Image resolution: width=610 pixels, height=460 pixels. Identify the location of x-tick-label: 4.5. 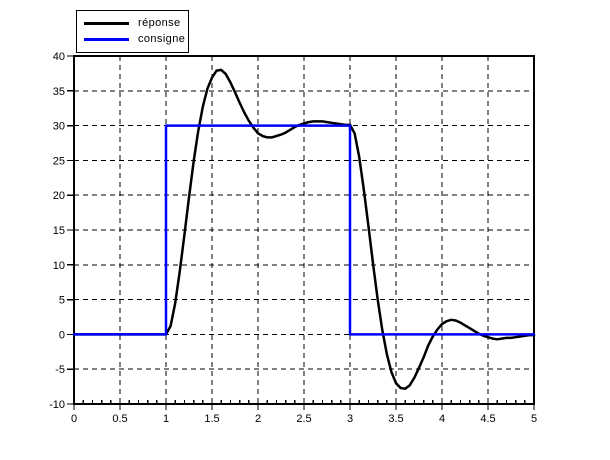
(487, 419).